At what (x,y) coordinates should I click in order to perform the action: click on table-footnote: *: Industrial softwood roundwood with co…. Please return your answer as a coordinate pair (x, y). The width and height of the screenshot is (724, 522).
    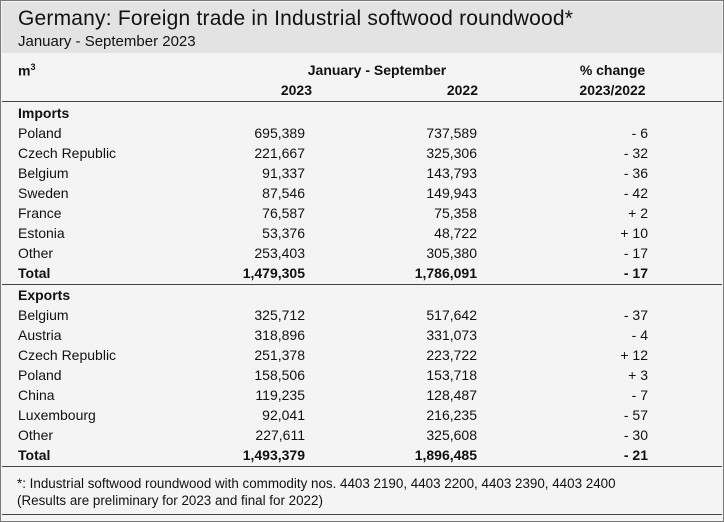
    Looking at the image, I should click on (362, 492).